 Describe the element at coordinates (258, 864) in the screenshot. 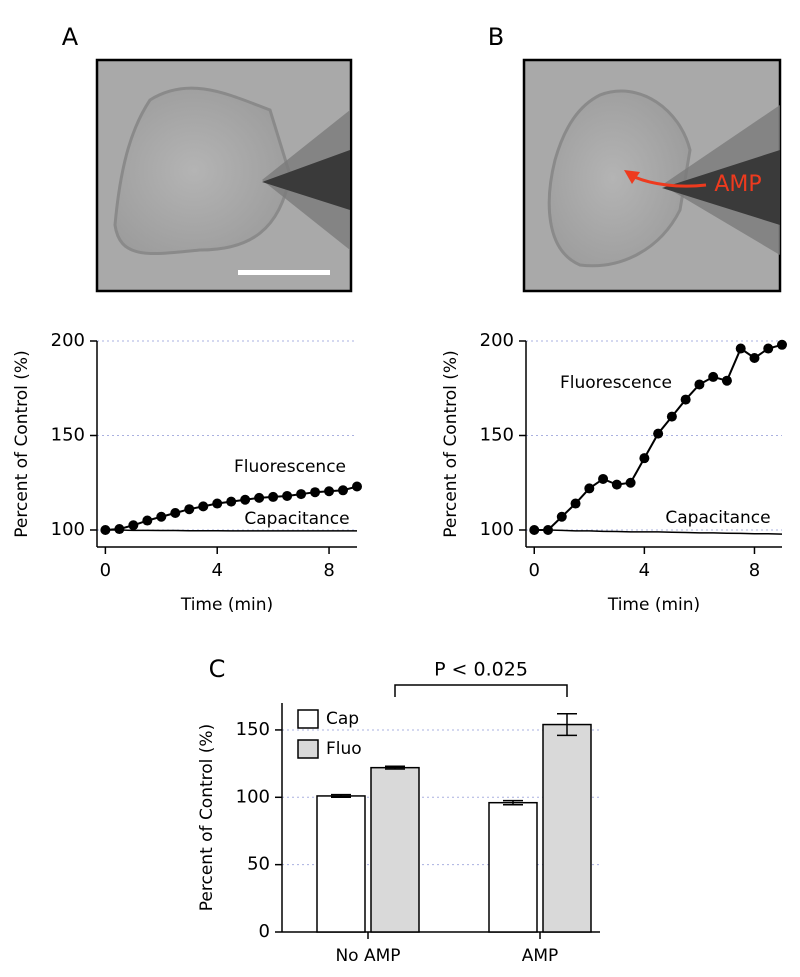

I see `y-tick-label: 50` at that location.